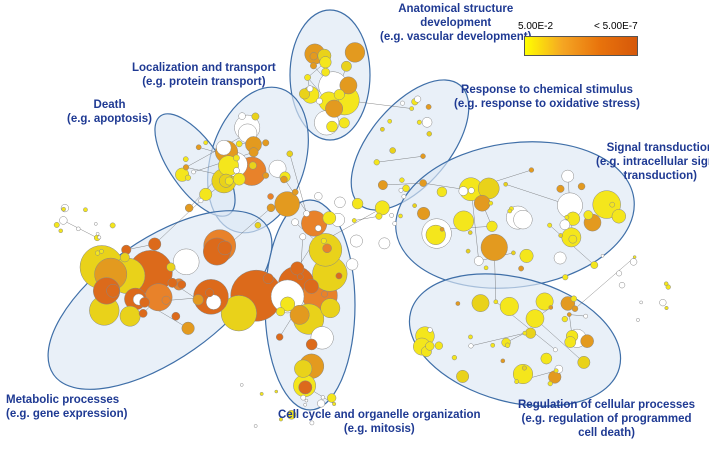 The width and height of the screenshot is (709, 457). Describe the element at coordinates (379, 429) in the screenshot. I see `label-cellcycle-line2: (e.g. mitosis)` at that location.